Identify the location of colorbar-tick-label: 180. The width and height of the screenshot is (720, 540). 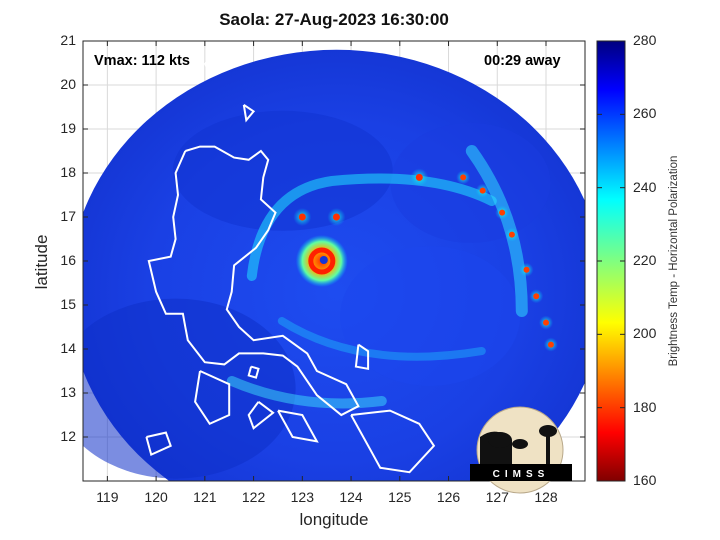
(645, 406).